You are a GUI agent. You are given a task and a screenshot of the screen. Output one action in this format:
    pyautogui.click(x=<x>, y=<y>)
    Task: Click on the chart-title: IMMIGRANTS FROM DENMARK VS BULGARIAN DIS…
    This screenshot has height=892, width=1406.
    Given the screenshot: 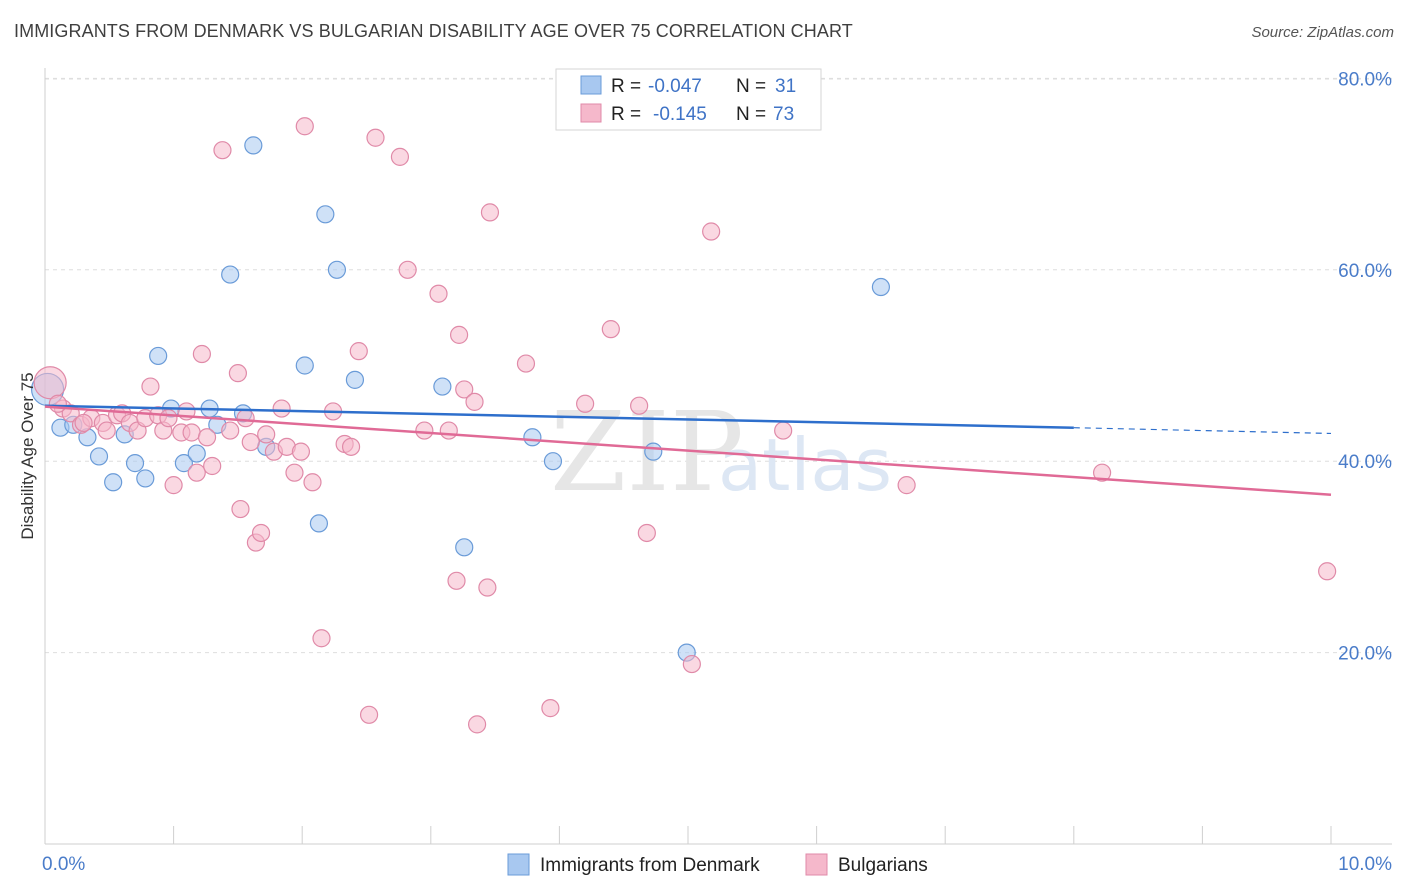 What is the action you would take?
    pyautogui.click(x=433, y=31)
    